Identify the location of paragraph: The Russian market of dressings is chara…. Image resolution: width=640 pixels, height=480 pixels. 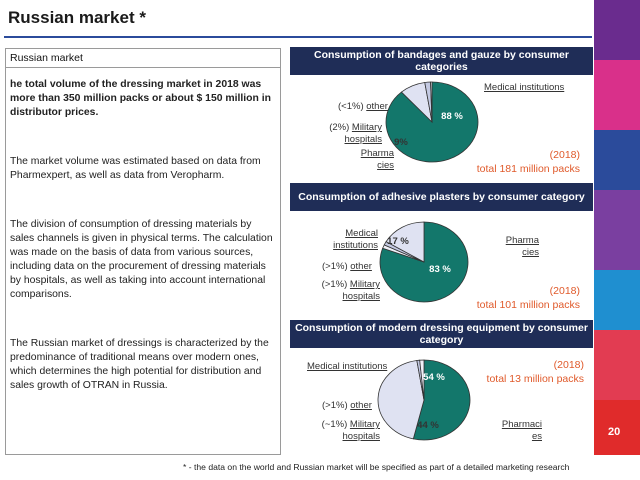
(139, 364).